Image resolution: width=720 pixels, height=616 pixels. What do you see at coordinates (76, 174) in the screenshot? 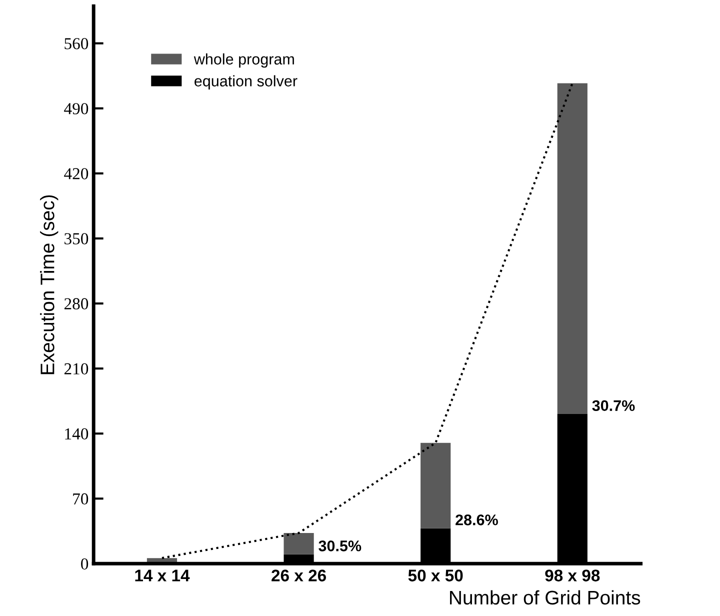
I see `y-tick-label: 420` at bounding box center [76, 174].